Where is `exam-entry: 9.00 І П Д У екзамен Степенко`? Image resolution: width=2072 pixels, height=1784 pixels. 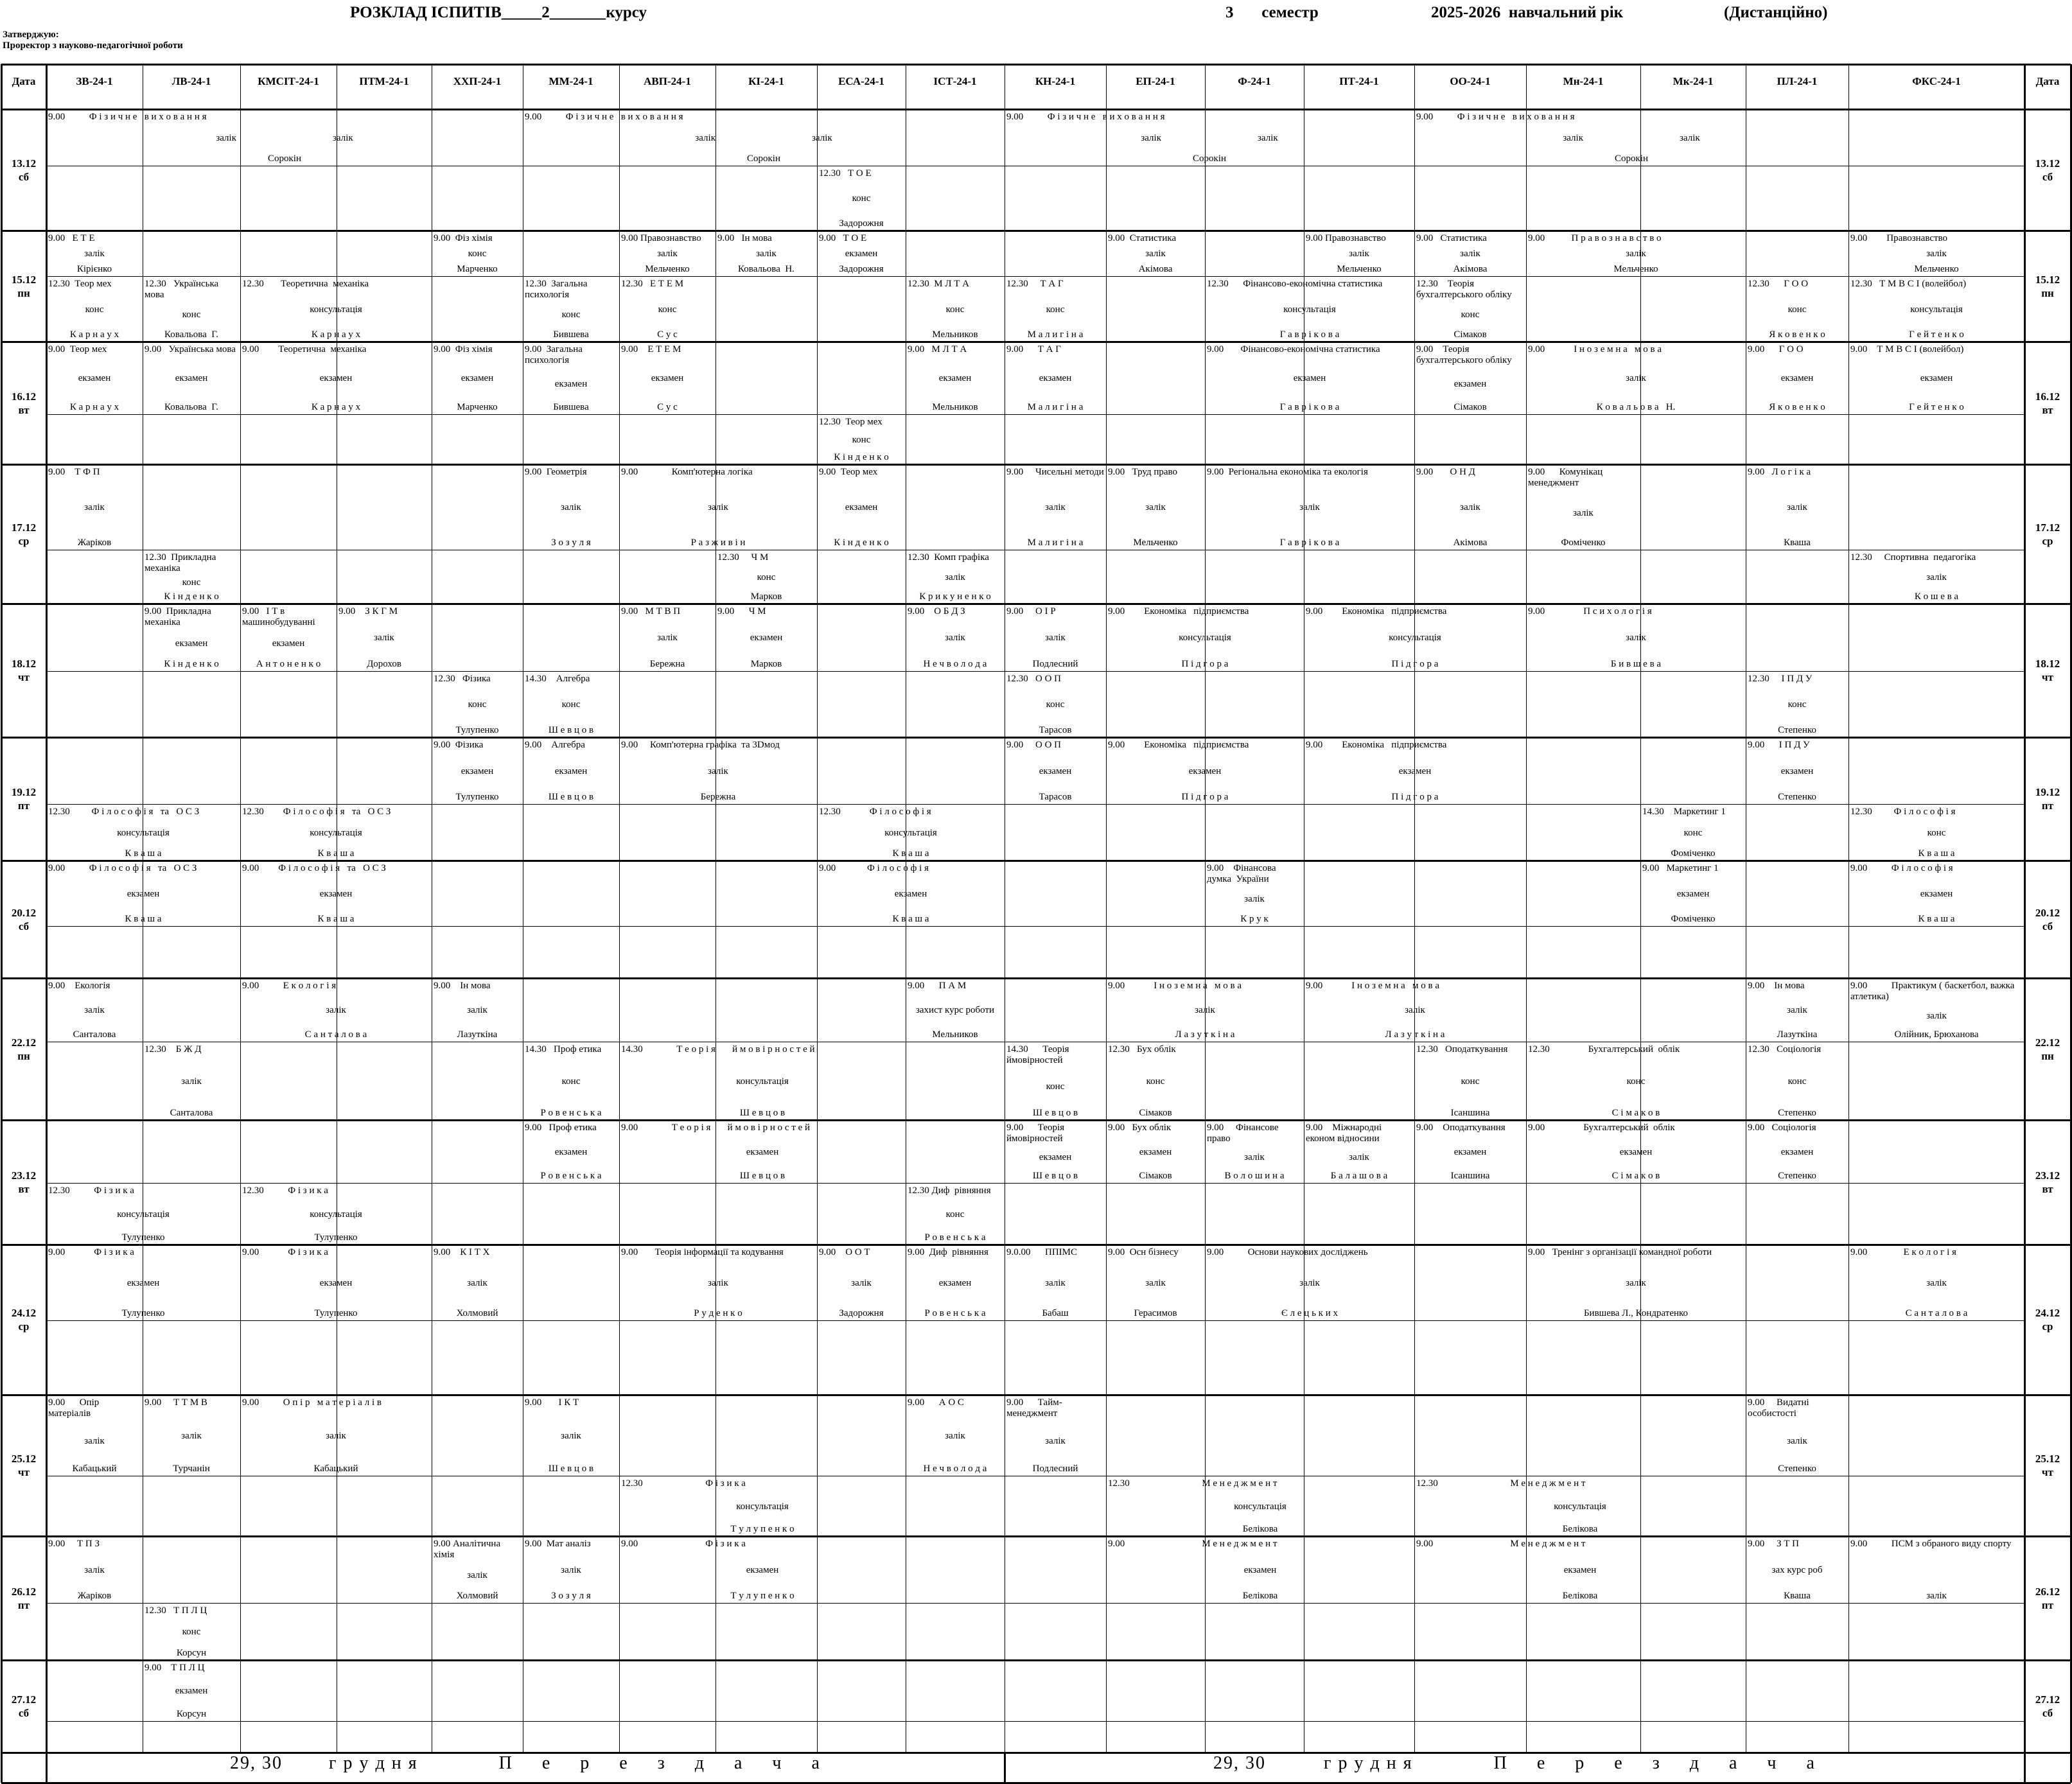
exam-entry: 9.00 І П Д У екзамен Степенко is located at coordinates (1797, 771).